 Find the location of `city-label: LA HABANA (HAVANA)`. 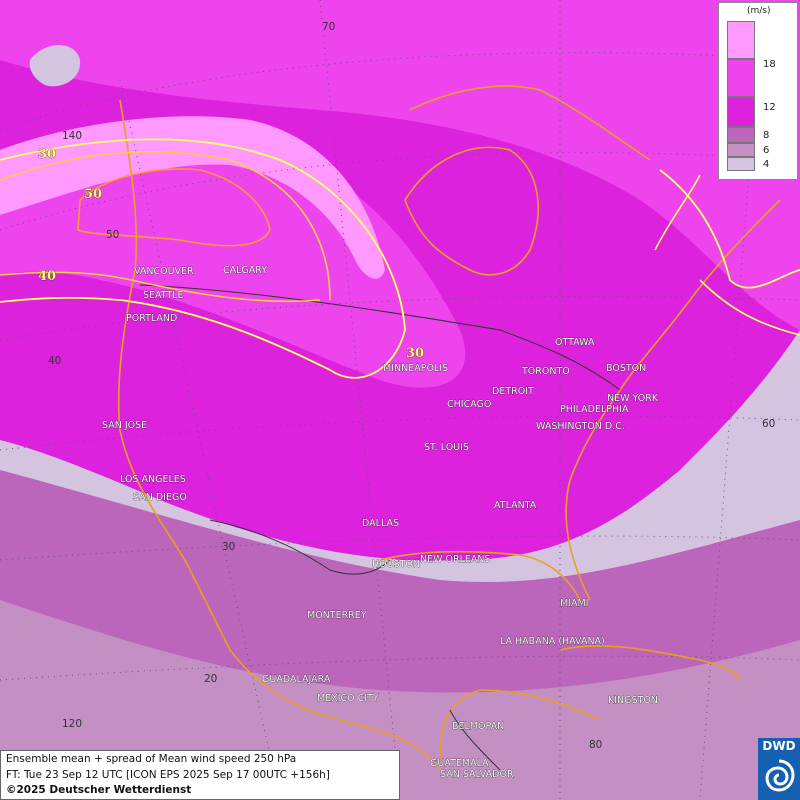

city-label: LA HABANA (HAVANA) is located at coordinates (552, 641).